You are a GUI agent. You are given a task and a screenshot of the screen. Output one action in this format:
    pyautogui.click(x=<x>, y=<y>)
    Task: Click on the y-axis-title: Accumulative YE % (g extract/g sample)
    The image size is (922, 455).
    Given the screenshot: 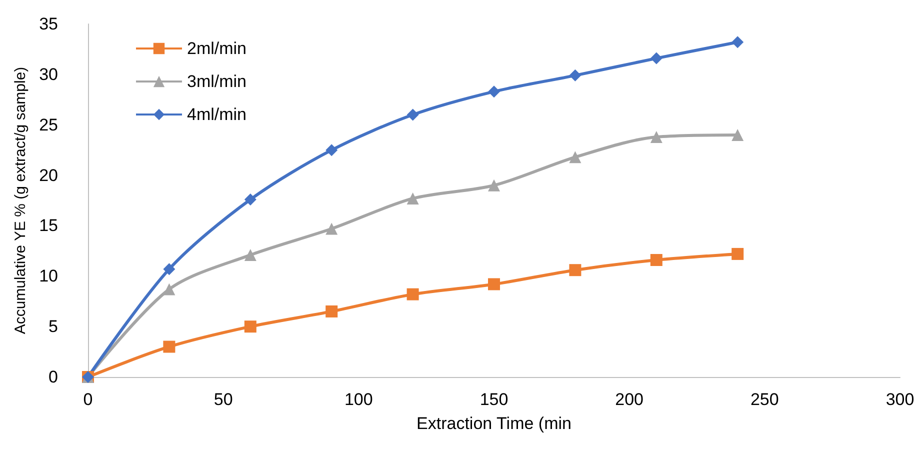 What is the action you would take?
    pyautogui.click(x=21, y=200)
    